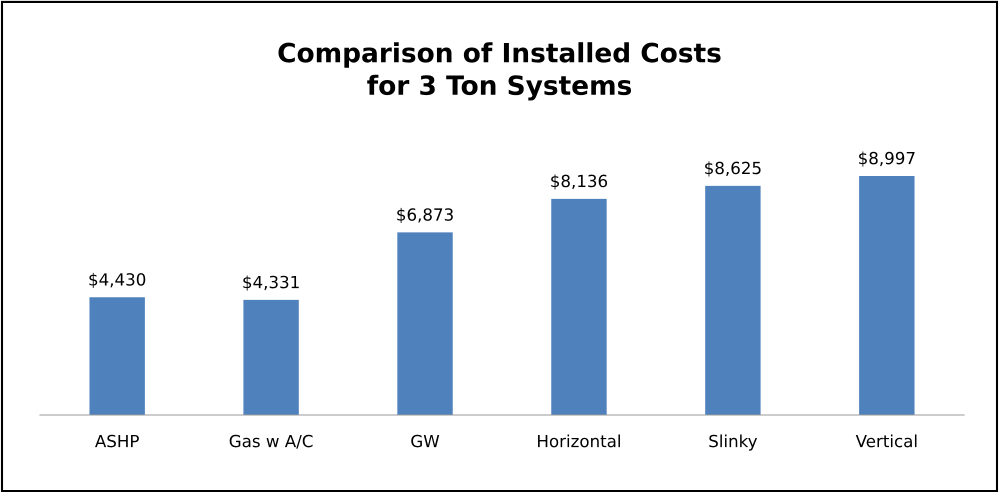 The image size is (999, 492). Describe the element at coordinates (733, 442) in the screenshot. I see `x-tick-label: Slinky` at that location.